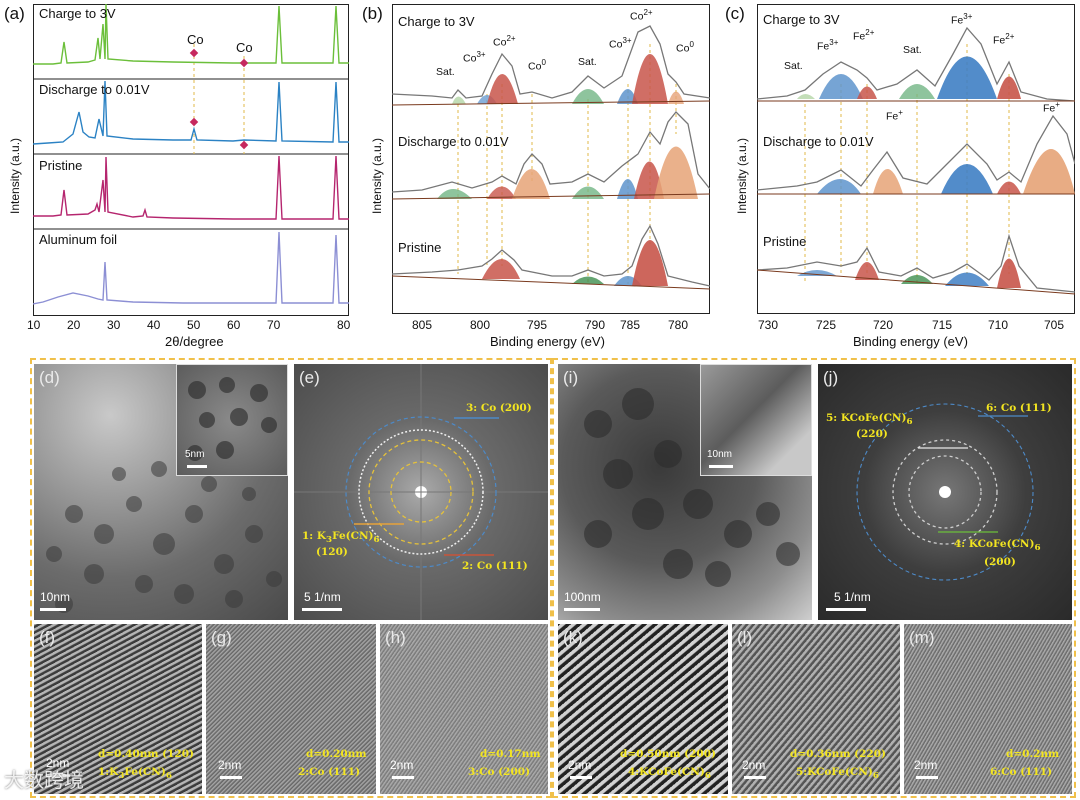  Describe the element at coordinates (195, 454) in the screenshot. I see `scale-label: 5nm` at that location.